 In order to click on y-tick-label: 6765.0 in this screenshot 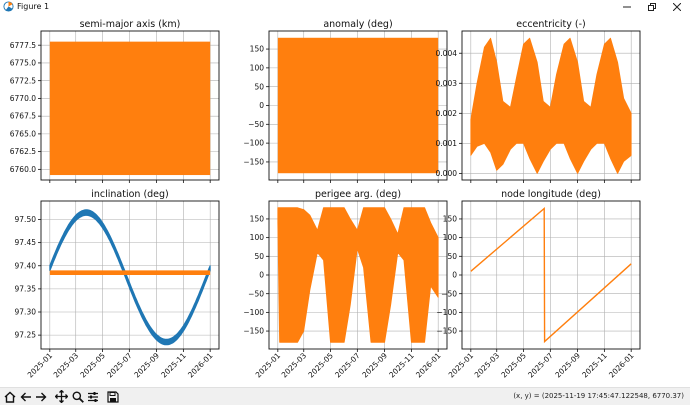, I will do `click(23, 133)`.